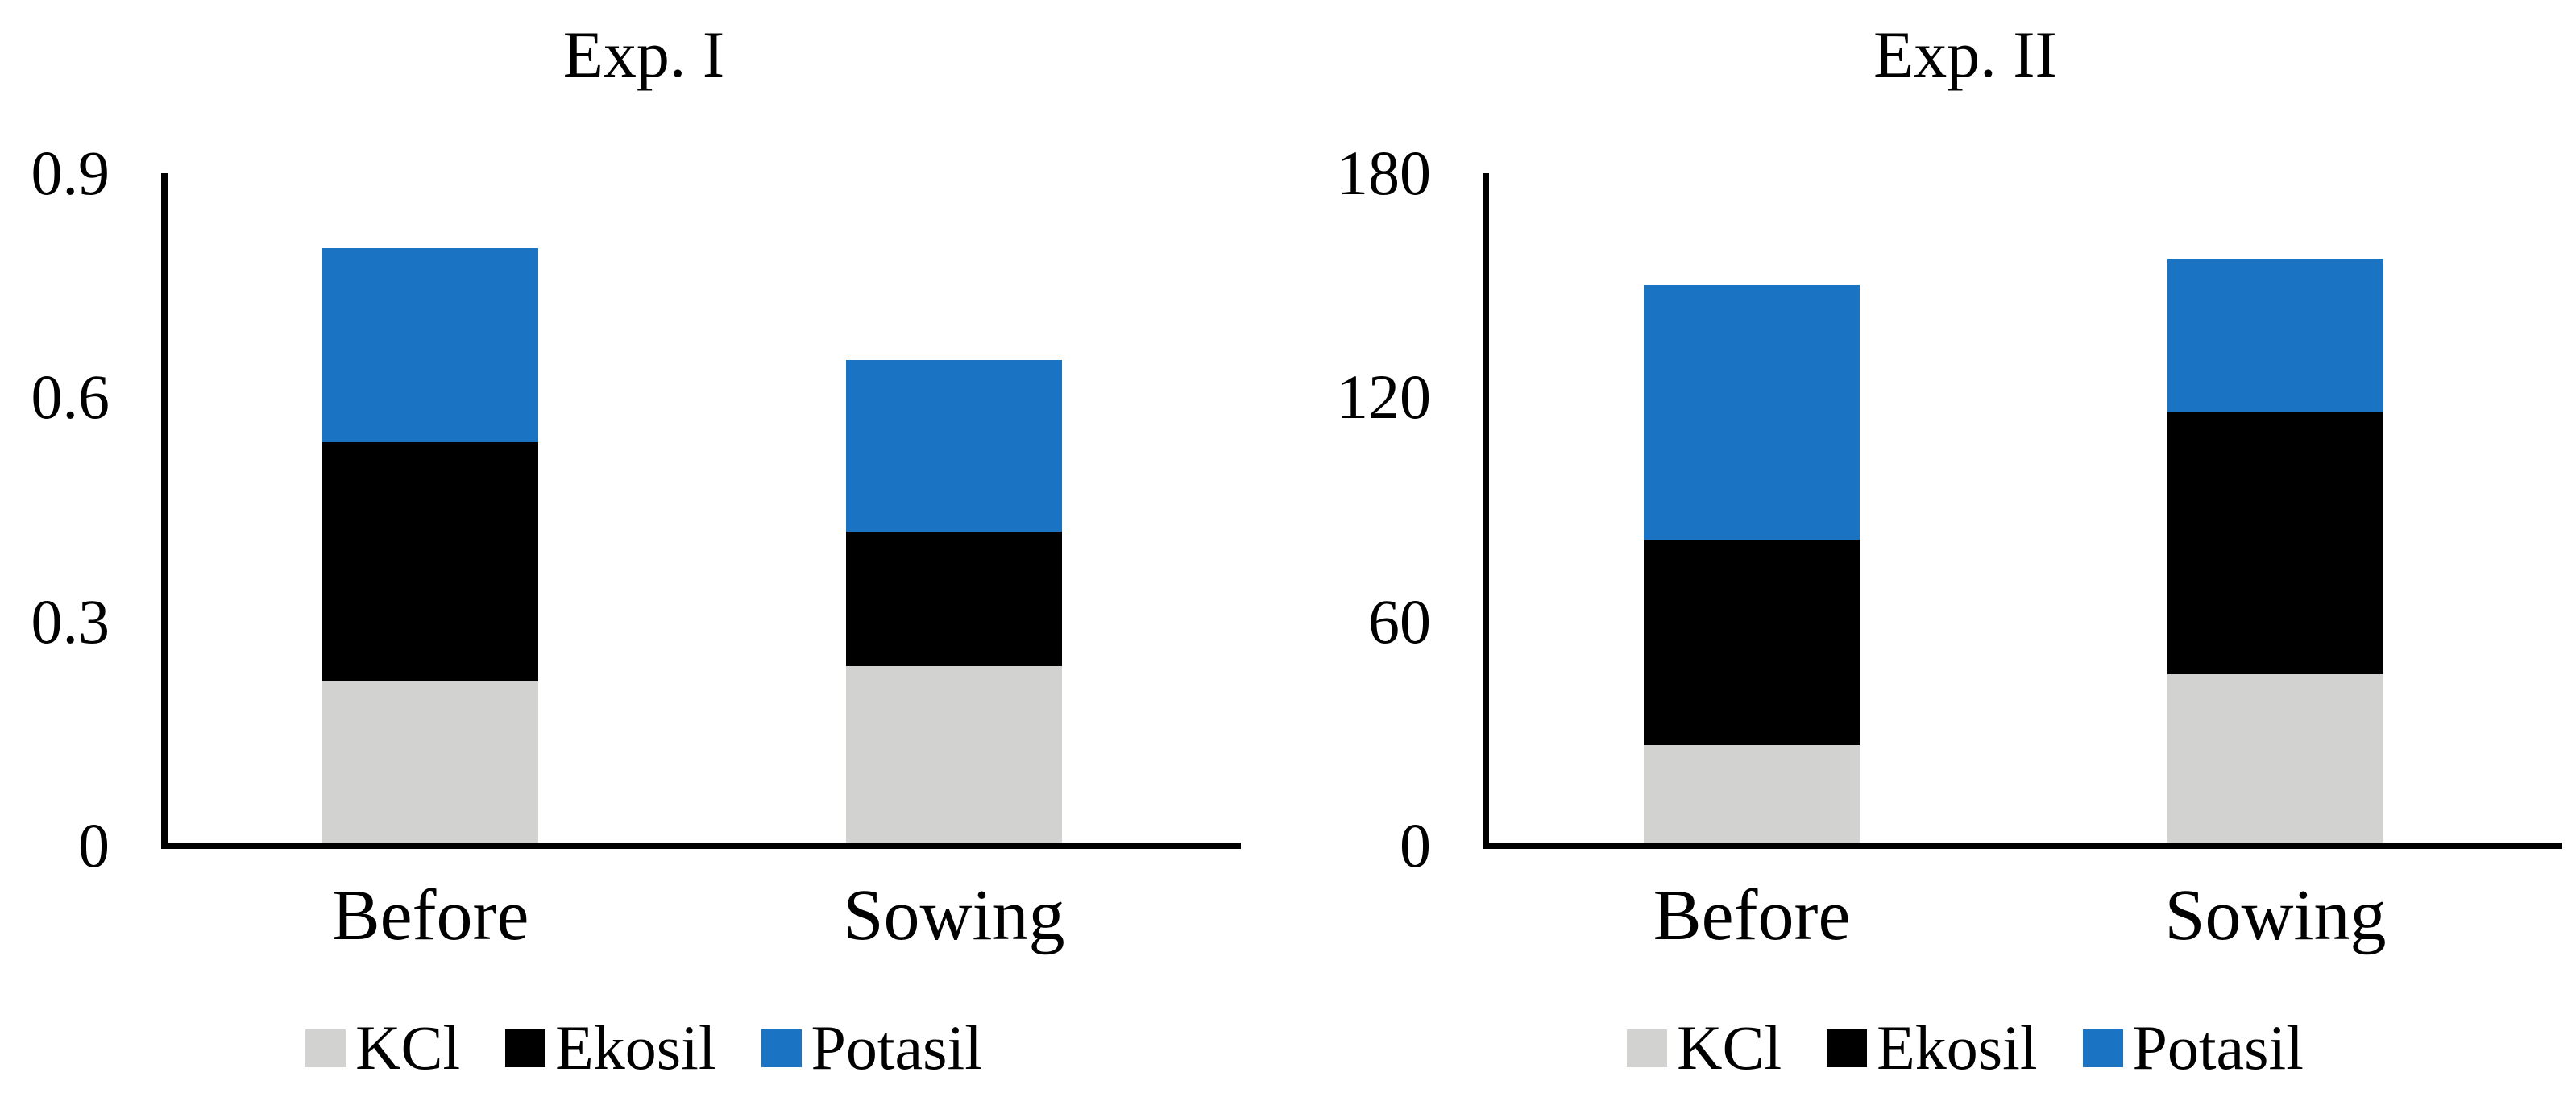  I want to click on chart-title: Exp. I, so click(643, 55).